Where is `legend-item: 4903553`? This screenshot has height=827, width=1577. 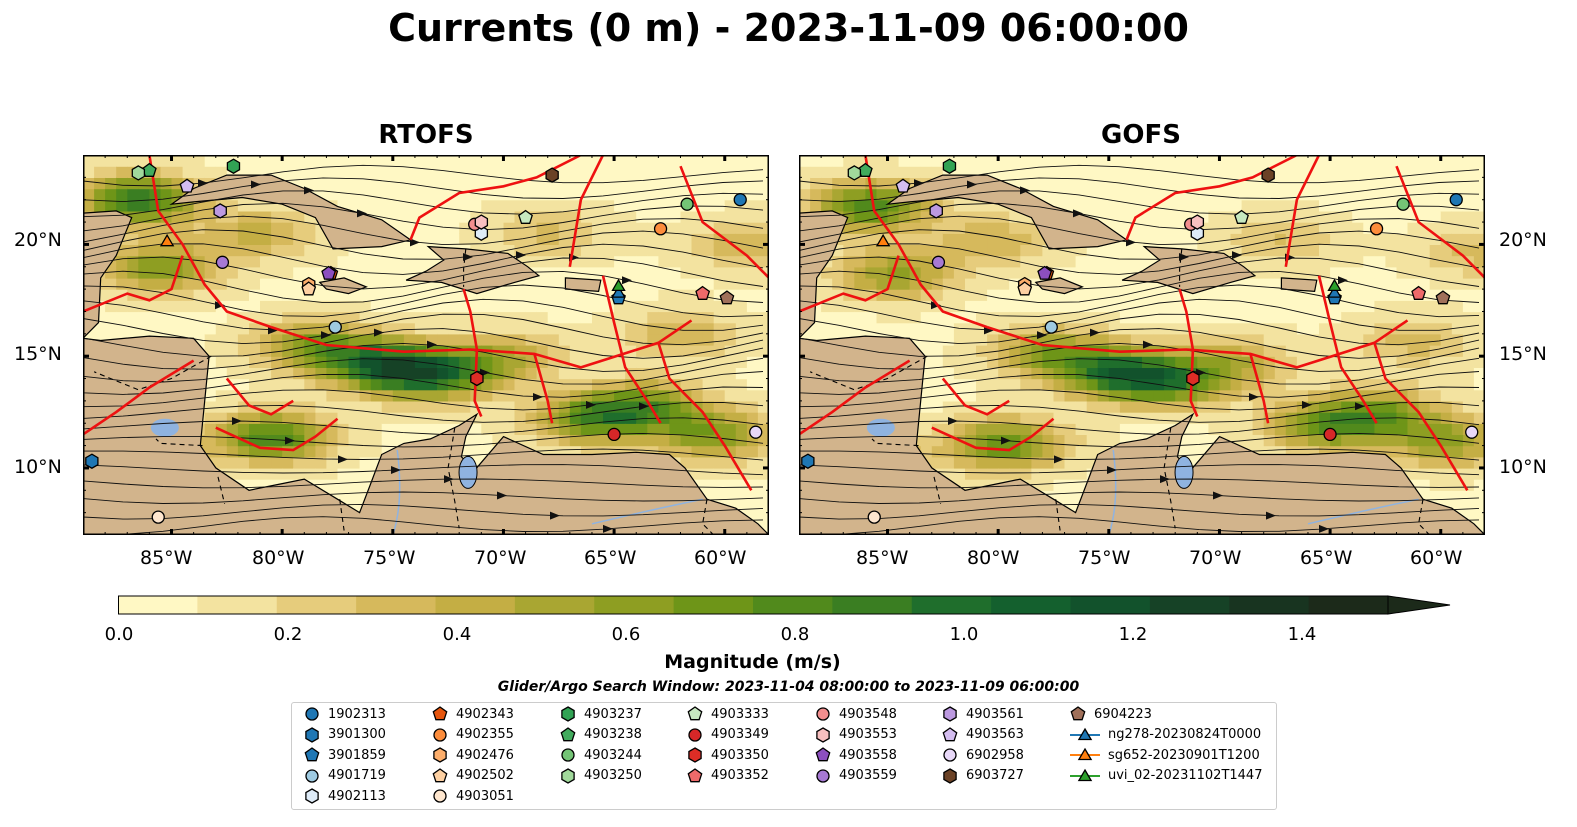
legend-item: 4903553 is located at coordinates (856, 734).